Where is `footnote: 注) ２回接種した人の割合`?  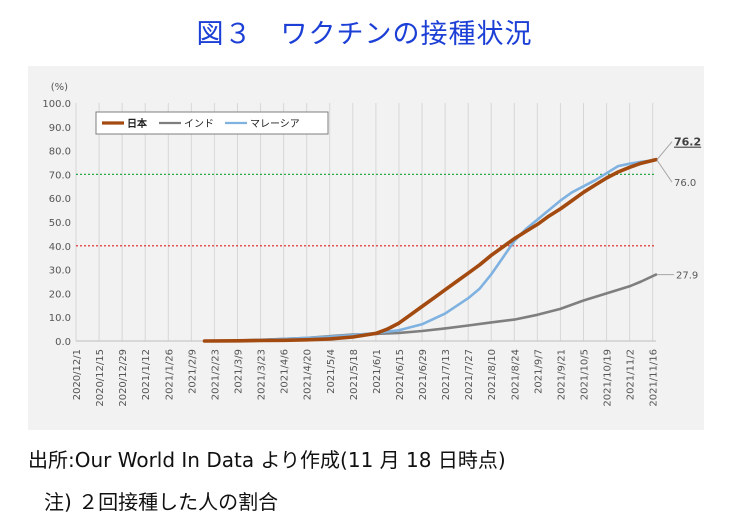 footnote: 注) ２回接種した人の割合 is located at coordinates (161, 502).